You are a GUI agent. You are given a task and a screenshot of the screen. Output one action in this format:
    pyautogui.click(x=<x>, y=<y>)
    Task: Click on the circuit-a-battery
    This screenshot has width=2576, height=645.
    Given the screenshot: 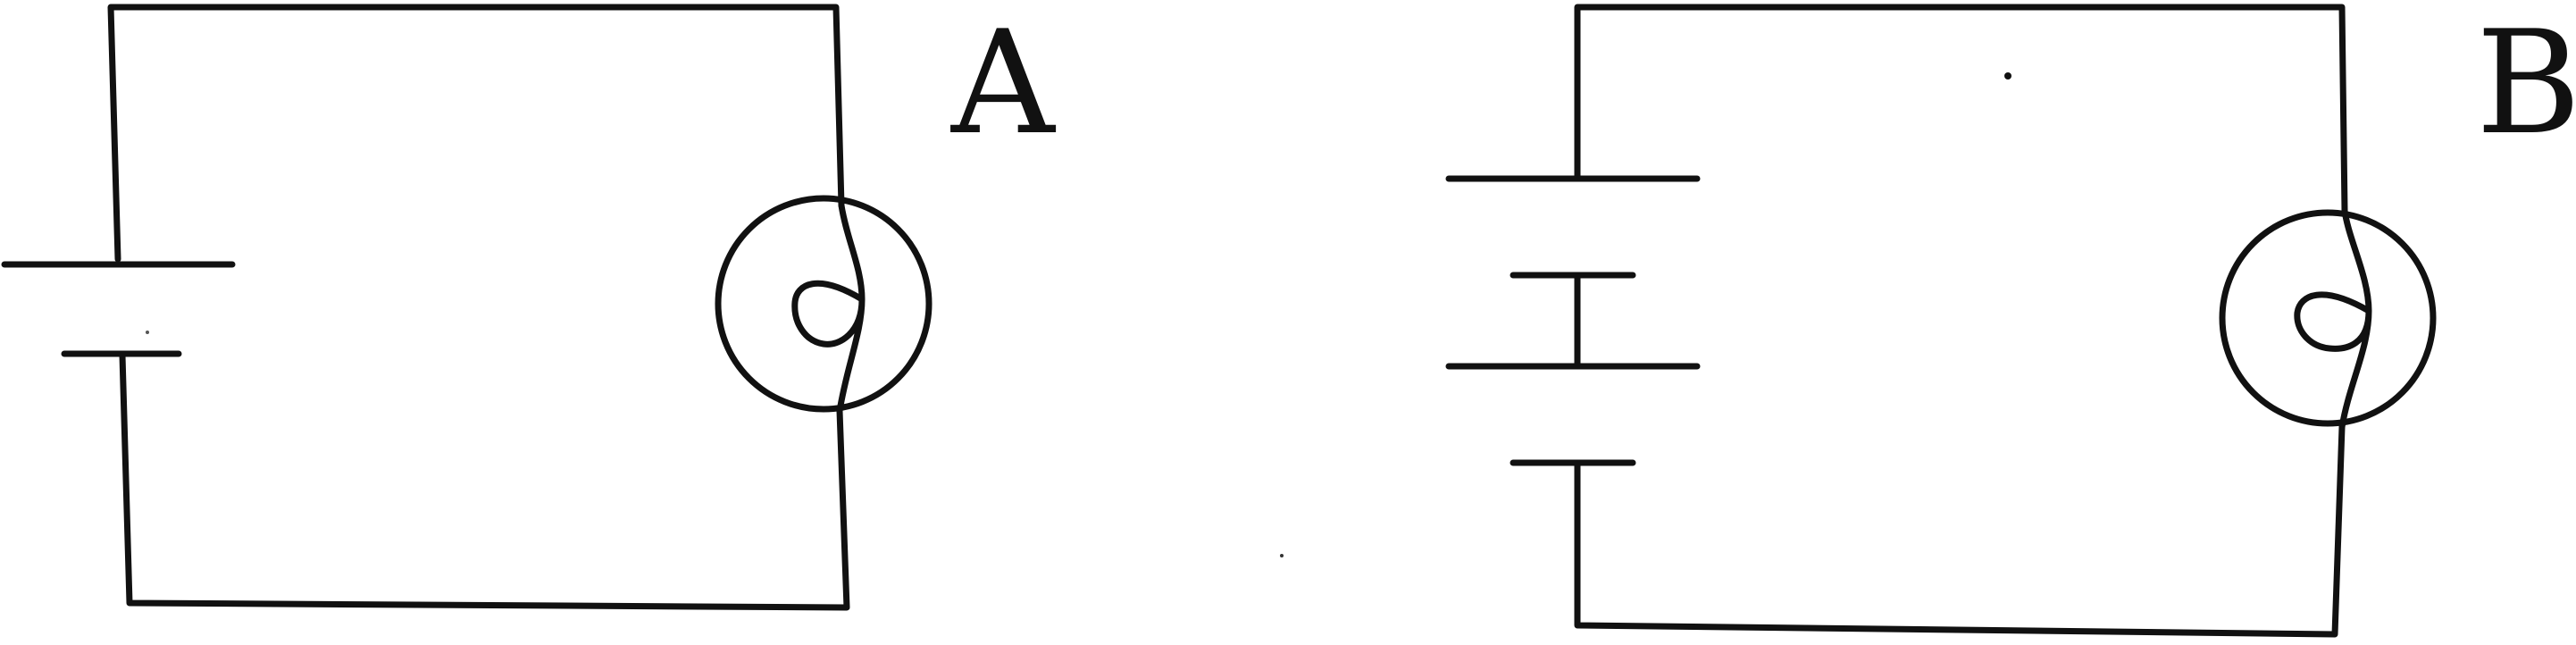 What is the action you would take?
    pyautogui.click(x=118, y=309)
    